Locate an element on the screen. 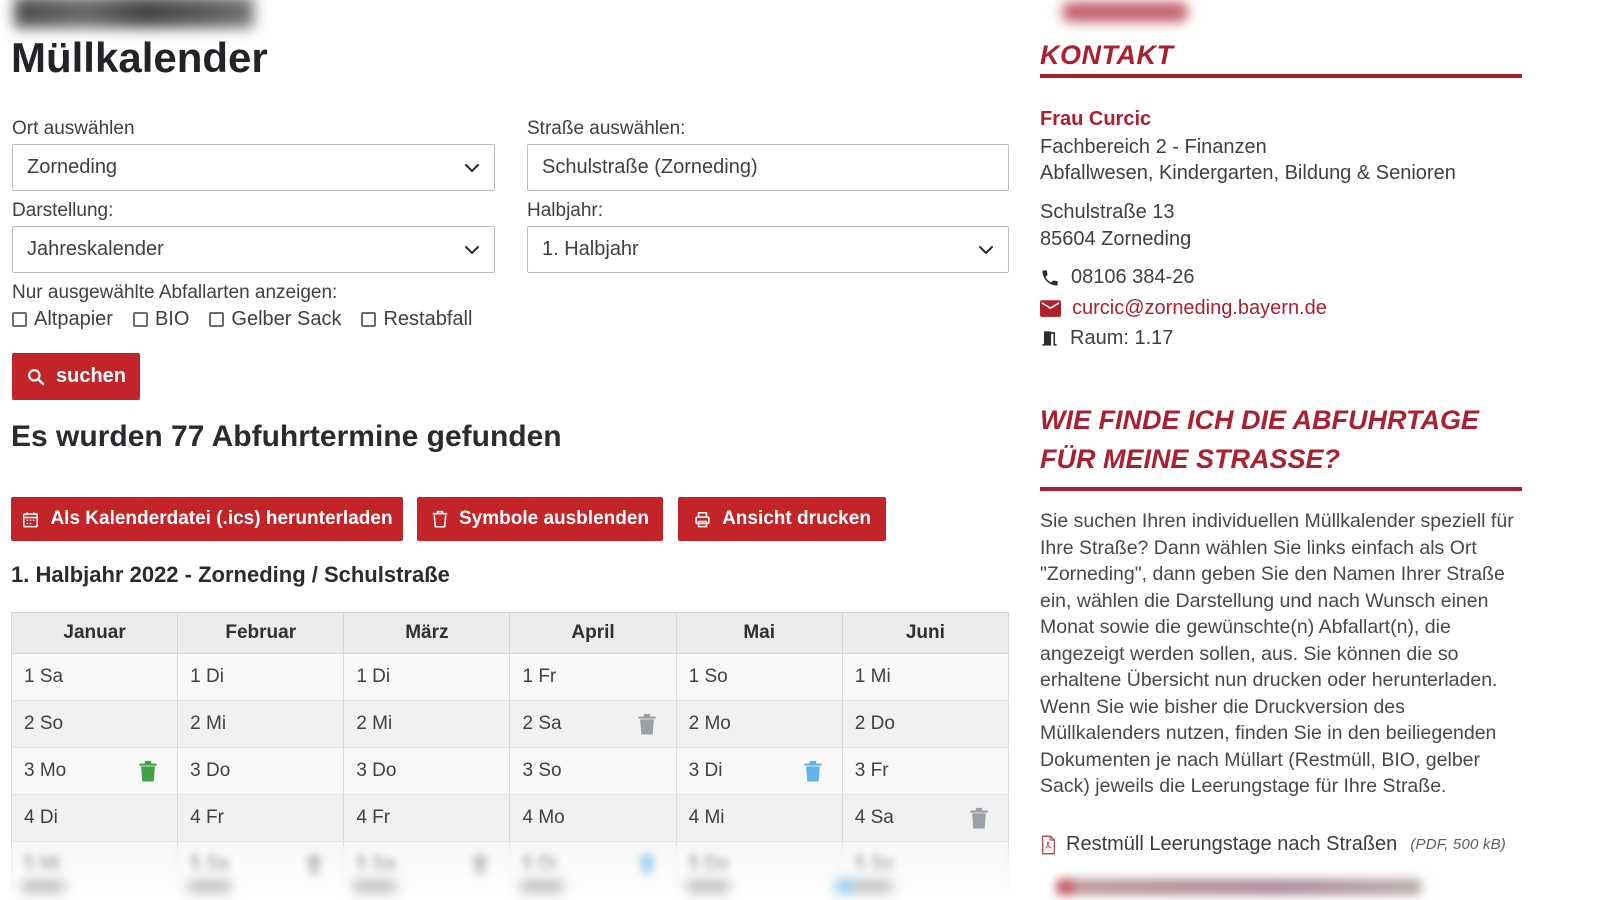 Image resolution: width=1600 pixels, height=900 pixels. contact-email-link: curcic@zorneding.bayern.de is located at coordinates (1199, 308).